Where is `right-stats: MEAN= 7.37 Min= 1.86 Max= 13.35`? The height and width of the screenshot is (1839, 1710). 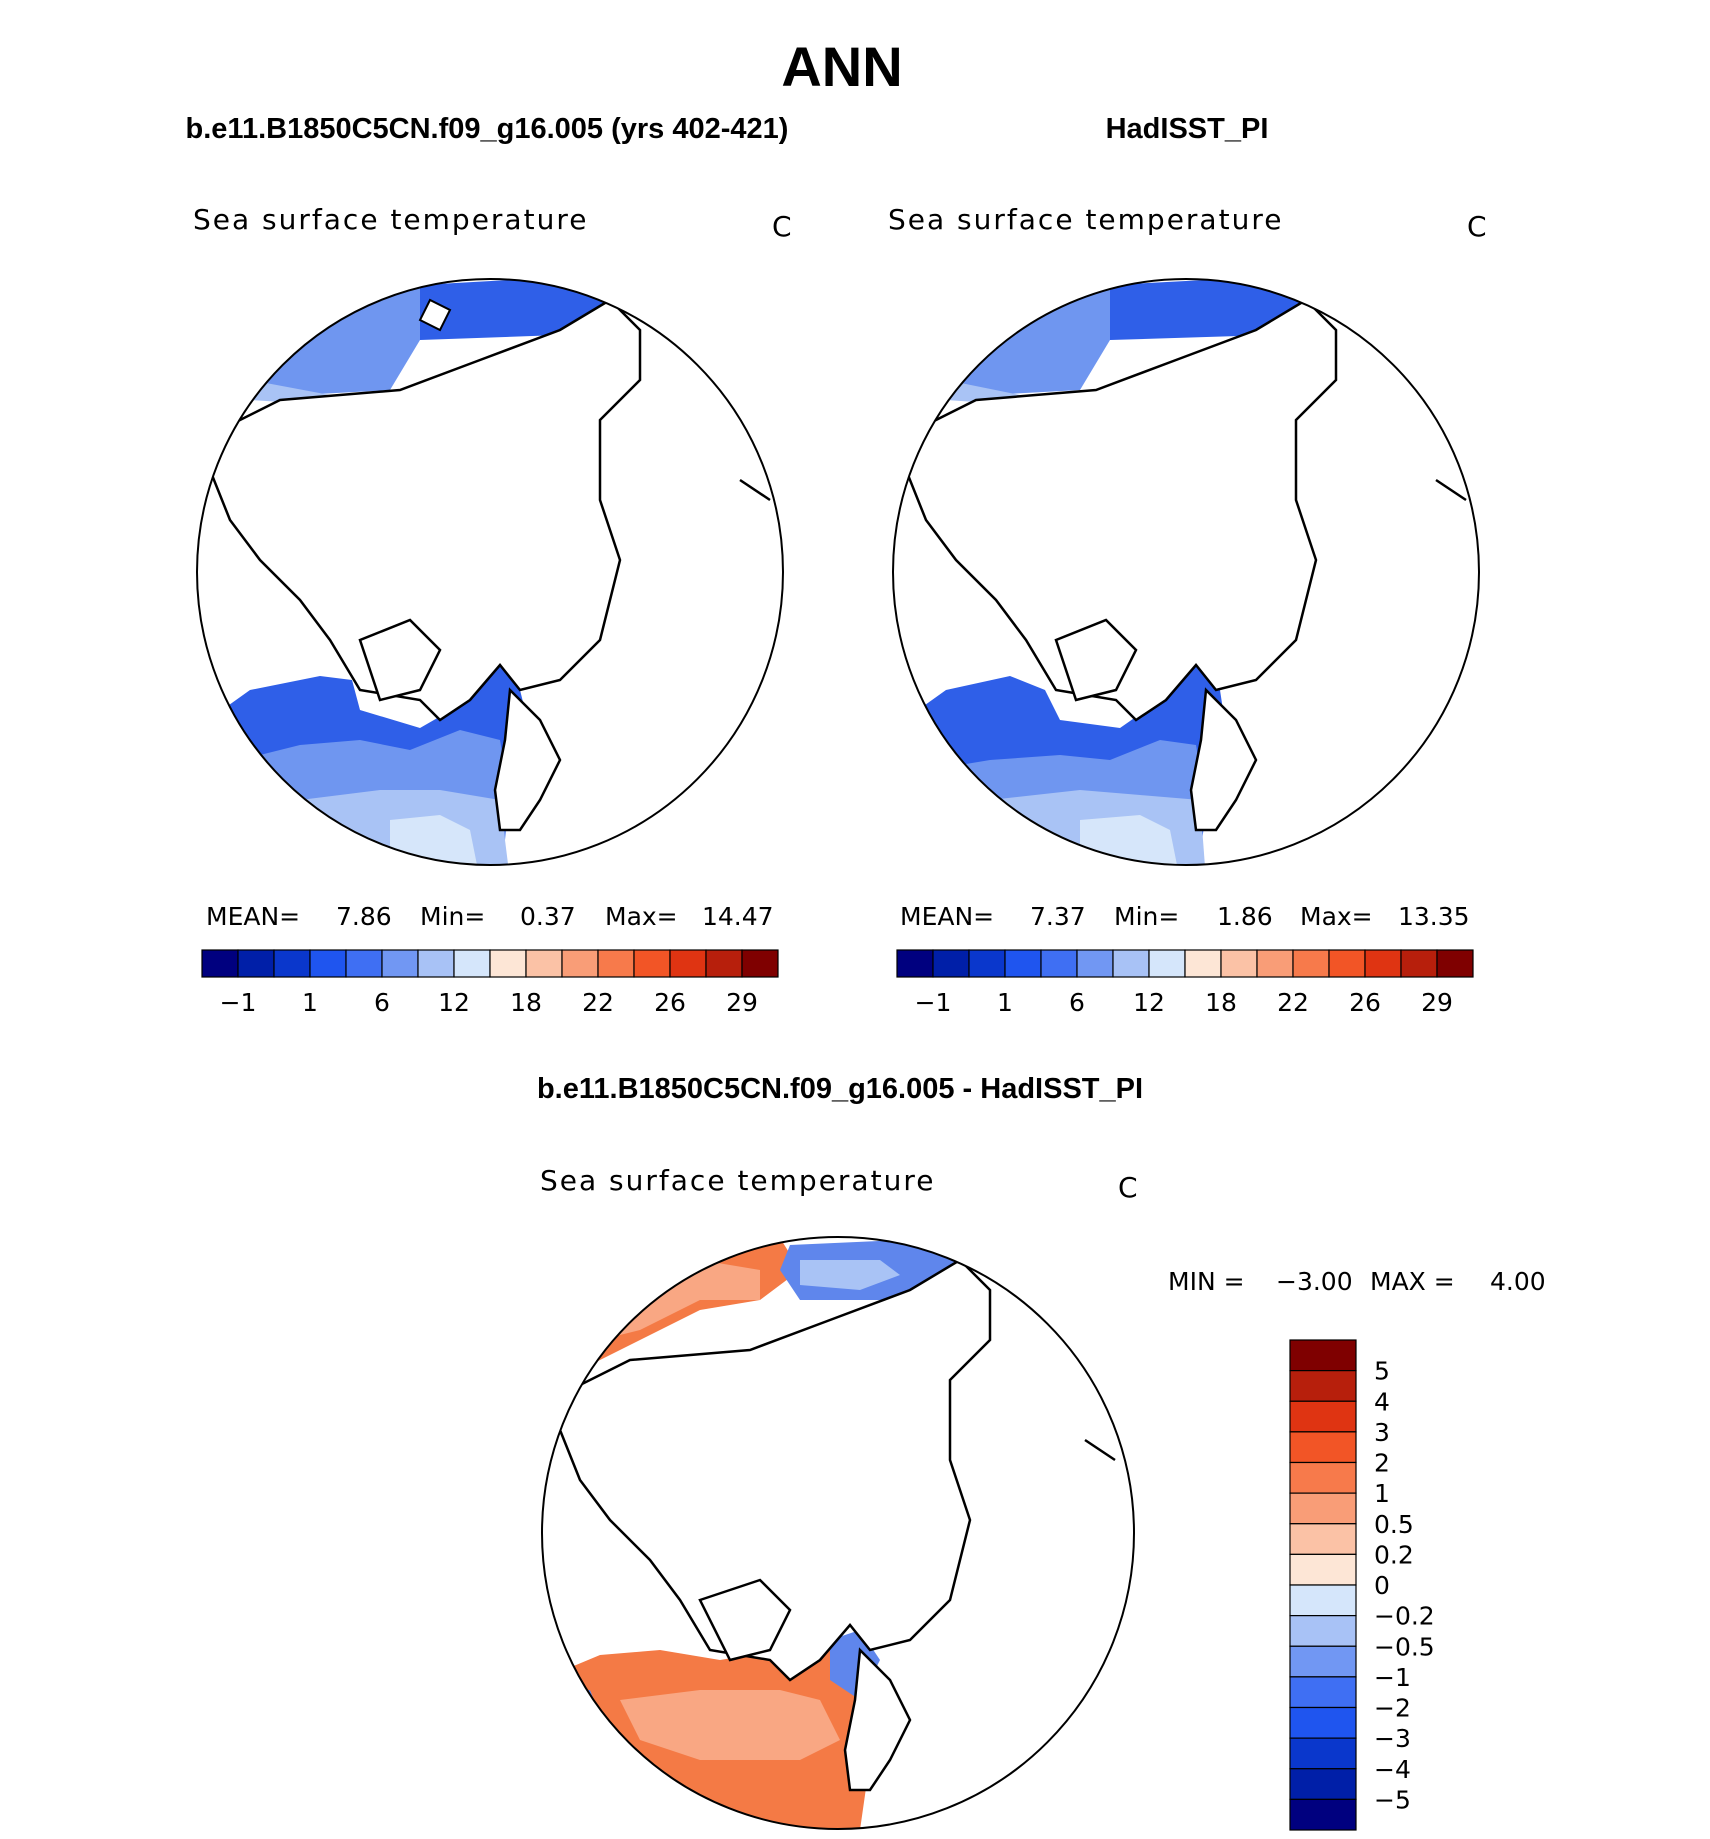
right-stats: MEAN= 7.37 Min= 1.86 Max= 13.35 is located at coordinates (1185, 916).